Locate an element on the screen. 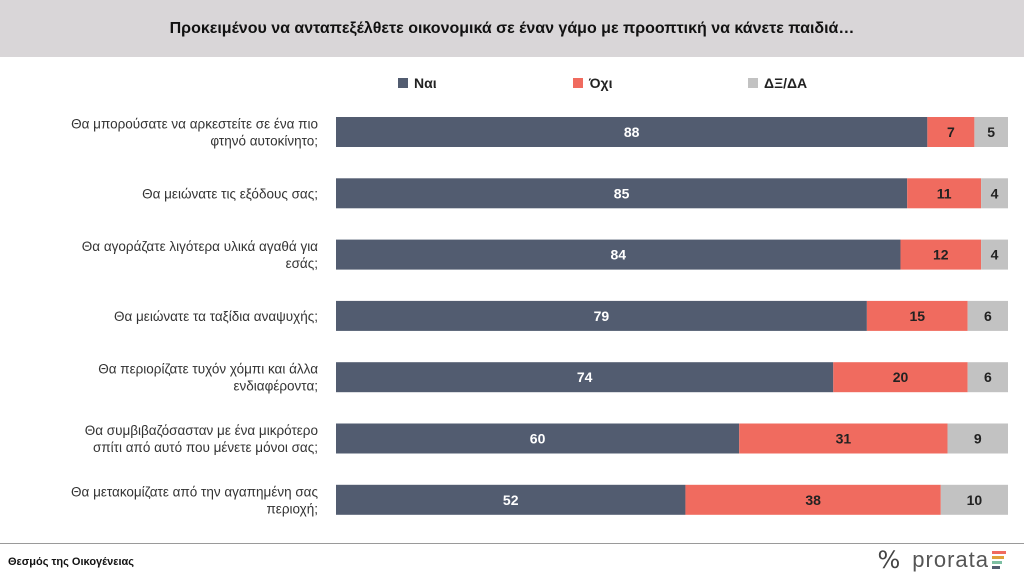  data-label-no: 11 is located at coordinates (944, 193).